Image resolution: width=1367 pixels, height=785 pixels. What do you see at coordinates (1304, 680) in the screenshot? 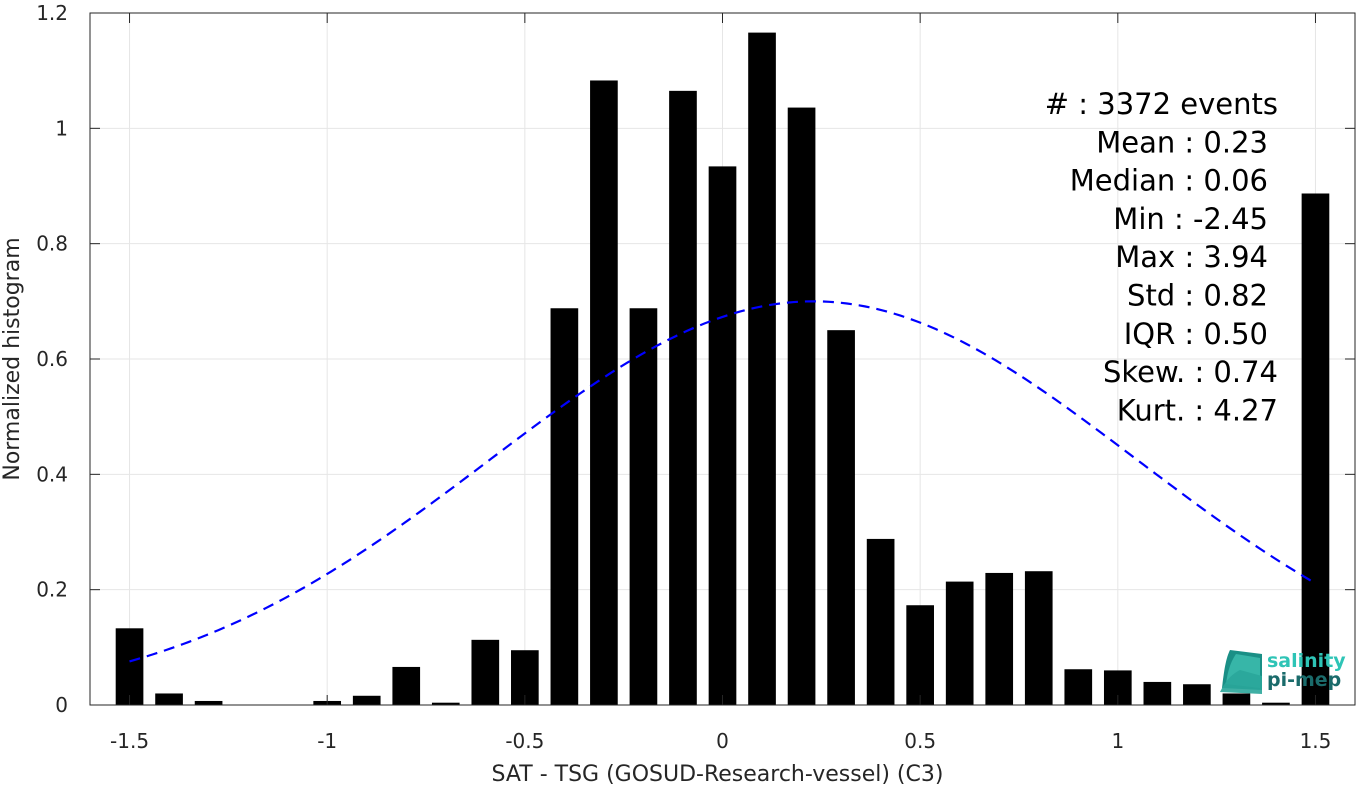
I see `logo-text-pimep: pi-mep` at bounding box center [1304, 680].